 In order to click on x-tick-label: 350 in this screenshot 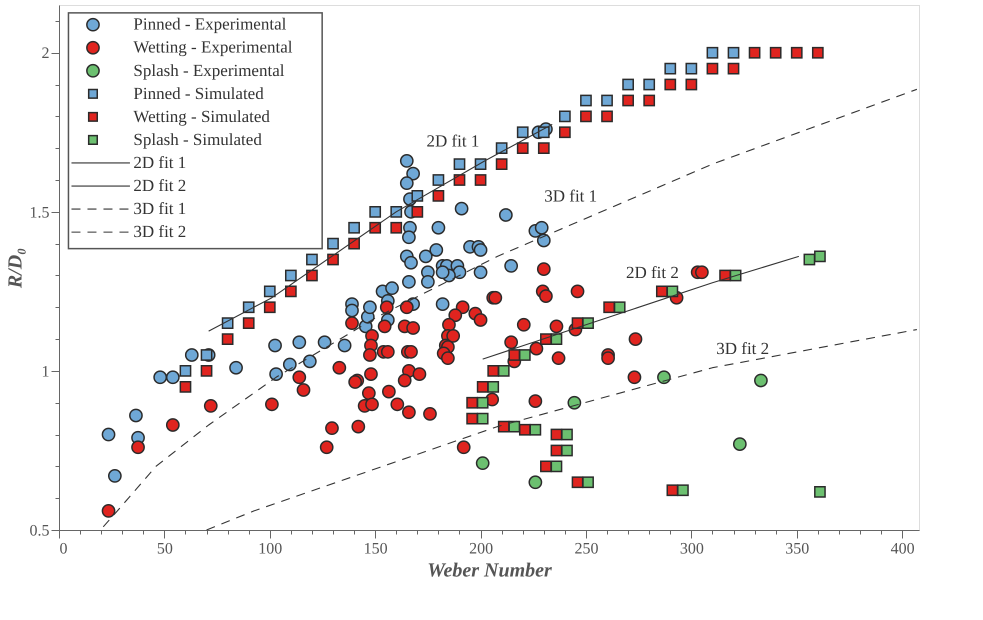, I will do `click(797, 549)`.